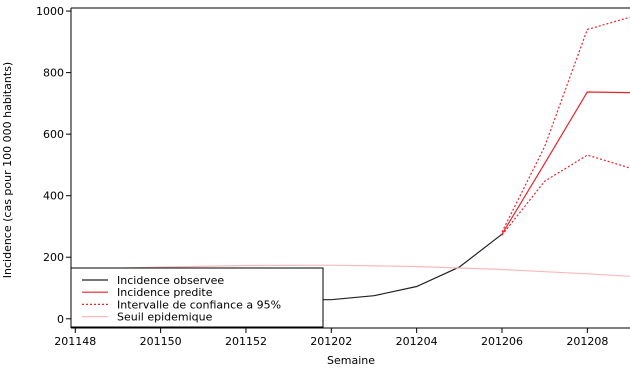 The width and height of the screenshot is (630, 368). I want to click on x-tick-label: 201208, so click(587, 341).